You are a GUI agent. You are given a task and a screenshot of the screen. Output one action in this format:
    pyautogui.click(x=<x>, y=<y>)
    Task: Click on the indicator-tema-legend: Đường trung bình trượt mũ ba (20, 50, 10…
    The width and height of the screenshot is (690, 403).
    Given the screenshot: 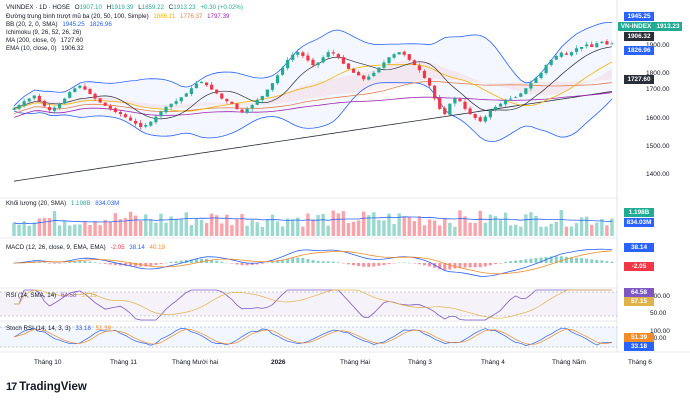 What is the action you would take?
    pyautogui.click(x=119, y=17)
    